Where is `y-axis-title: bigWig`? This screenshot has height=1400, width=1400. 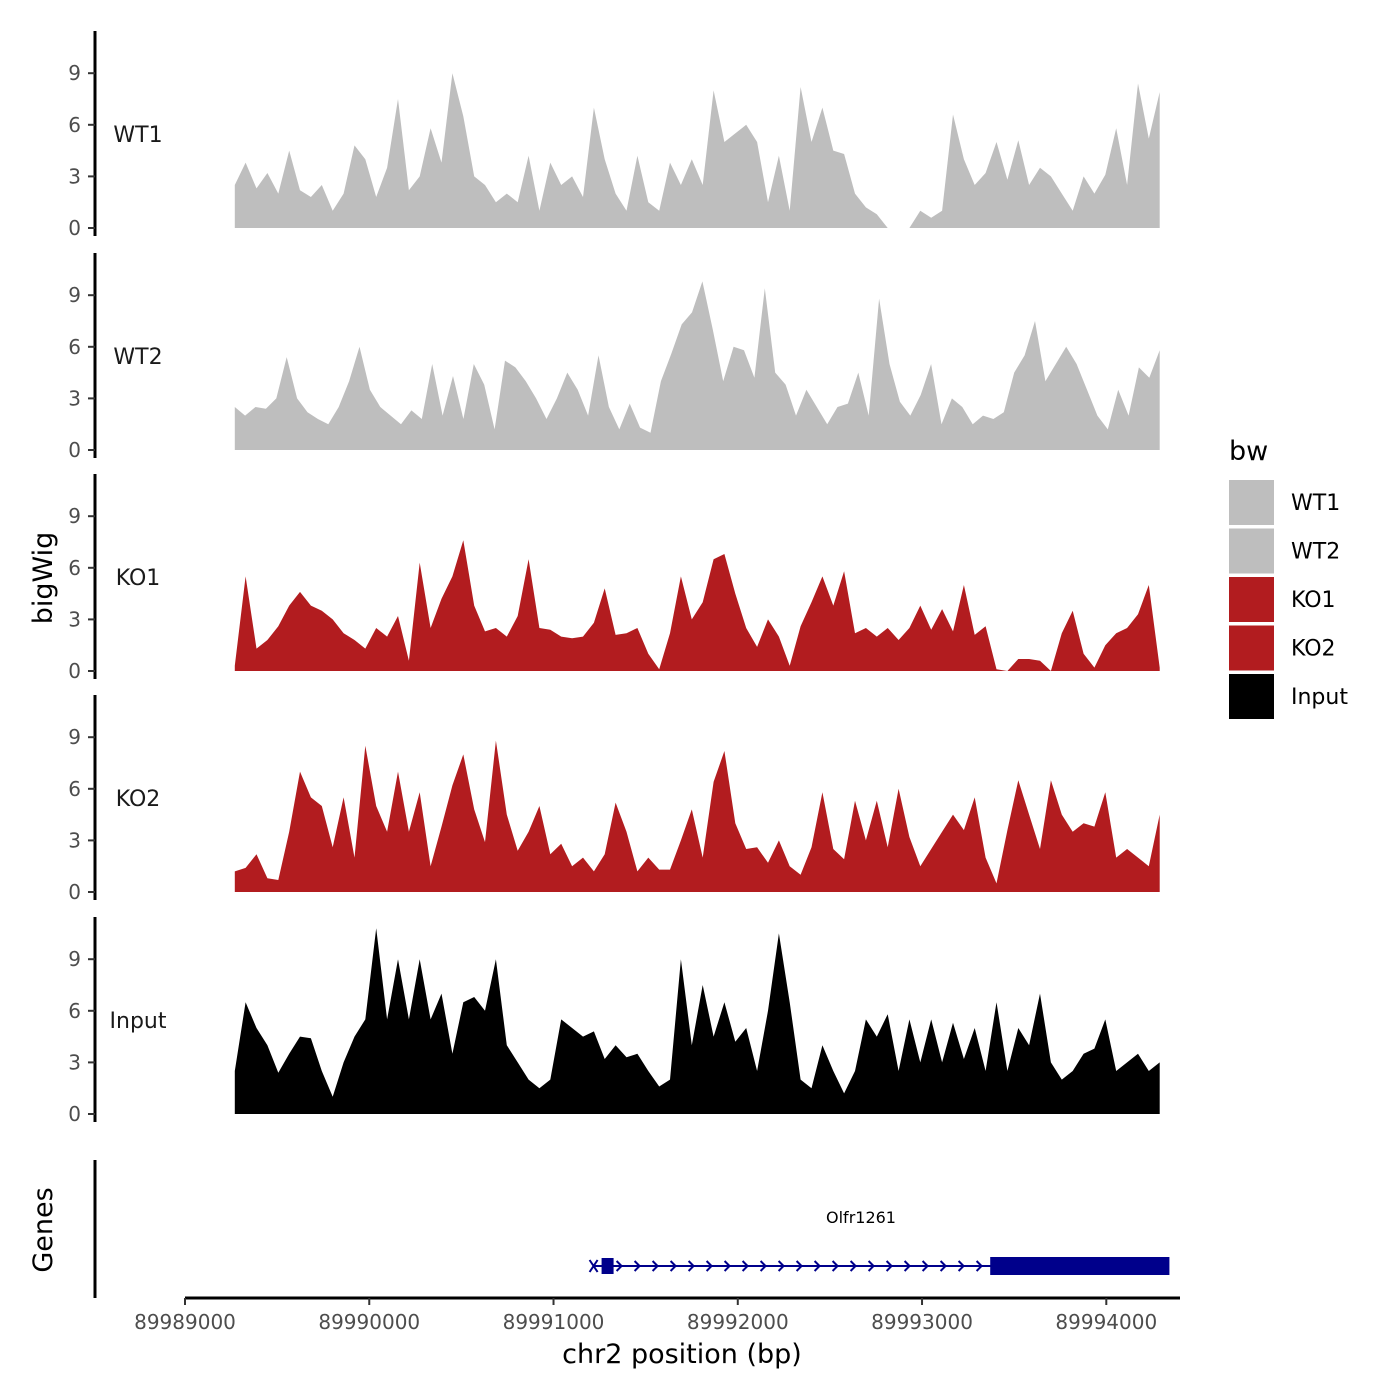 y-axis-title: bigWig is located at coordinates (43, 578).